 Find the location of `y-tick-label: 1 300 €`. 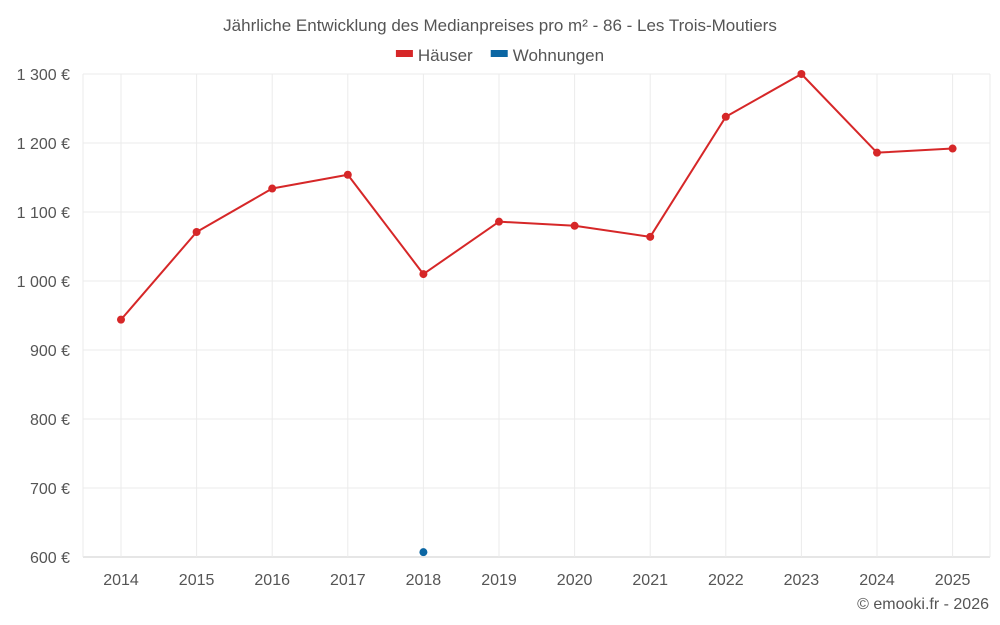

y-tick-label: 1 300 € is located at coordinates (43, 75).